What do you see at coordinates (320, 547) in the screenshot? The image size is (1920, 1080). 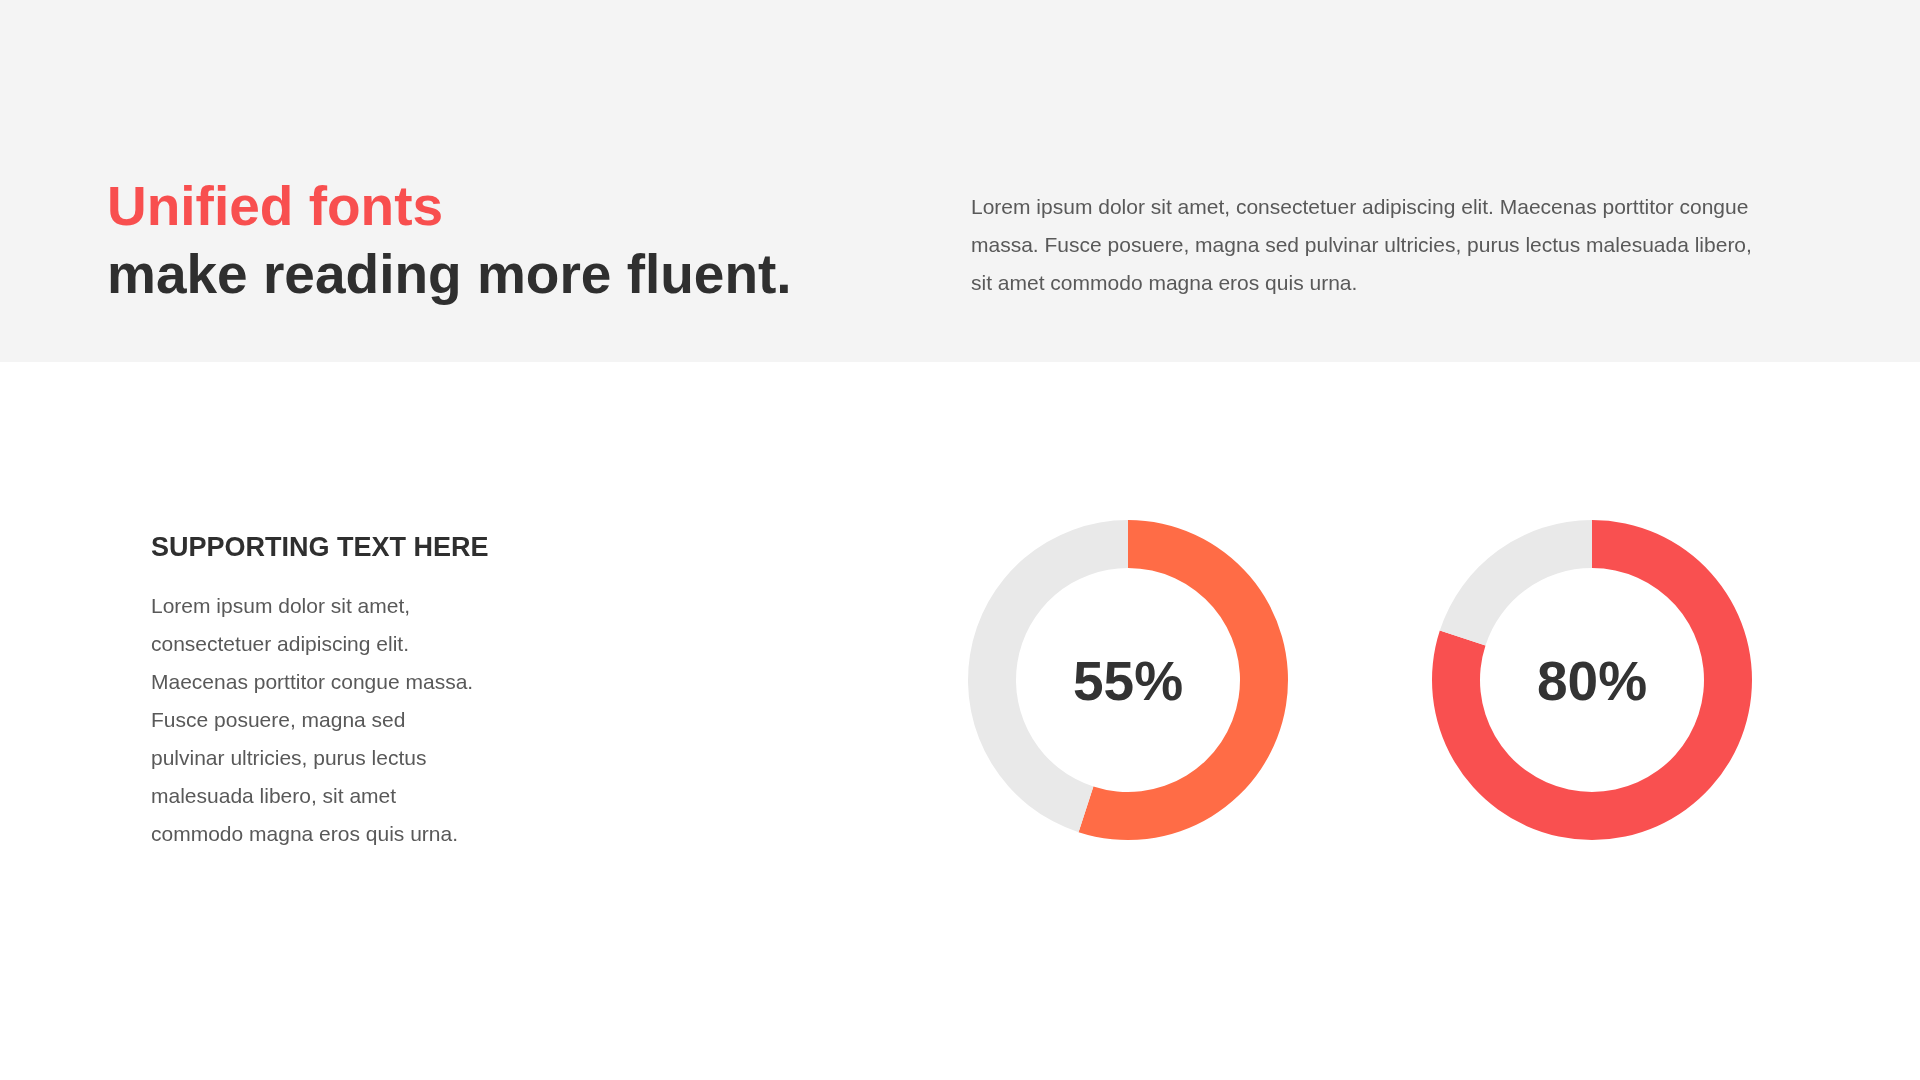 I see `text: SUPPORTING TEXT HERE` at bounding box center [320, 547].